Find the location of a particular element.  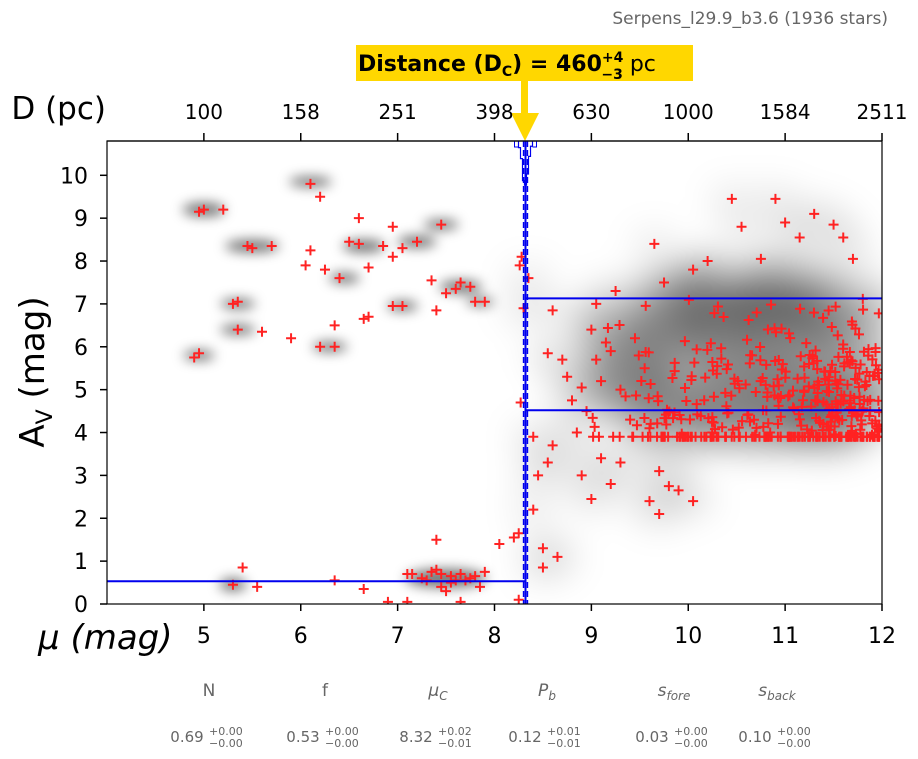

param-lower-error: −0.00 is located at coordinates (794, 743).